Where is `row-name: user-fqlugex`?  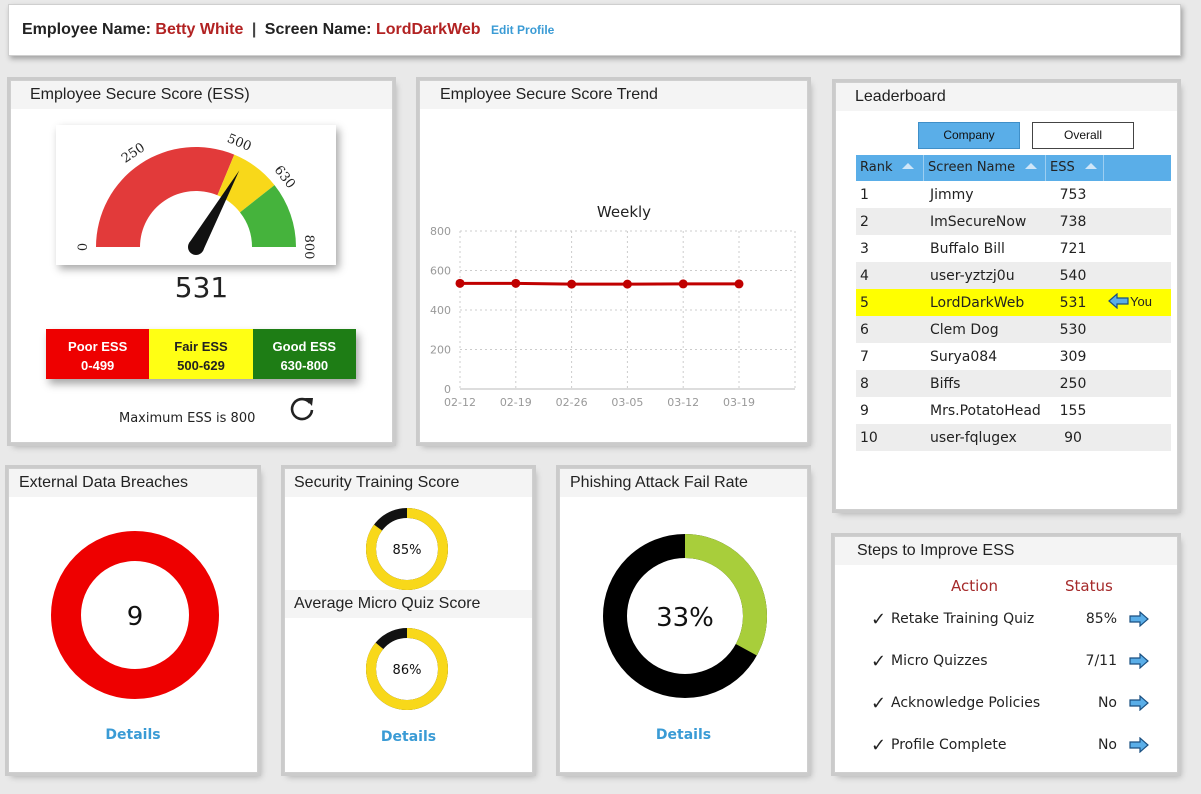 row-name: user-fqlugex is located at coordinates (973, 437).